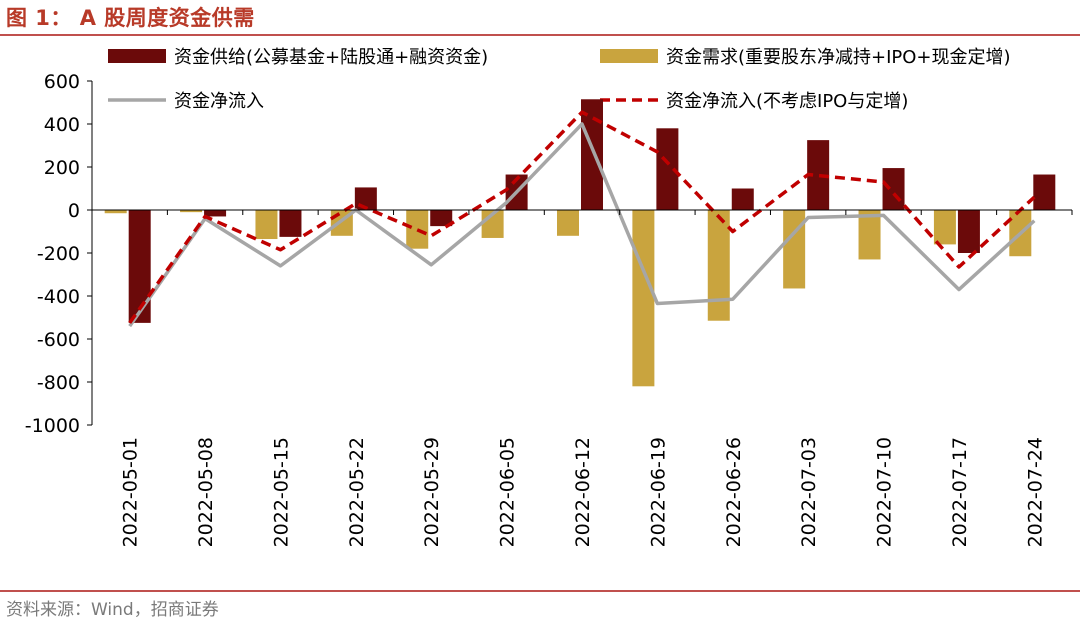  What do you see at coordinates (58, 297) in the screenshot?
I see `y-tick-label-5: -400` at bounding box center [58, 297].